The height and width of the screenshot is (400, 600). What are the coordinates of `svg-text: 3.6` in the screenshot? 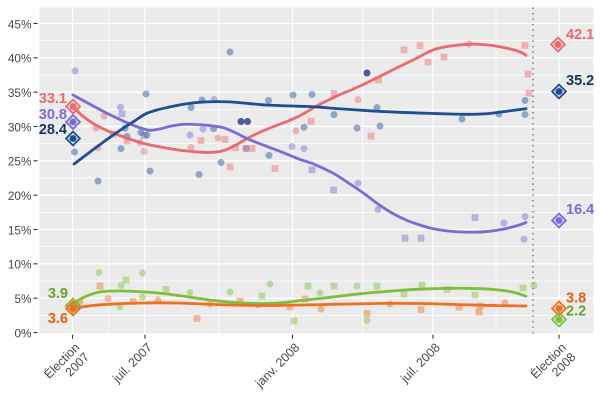 It's located at (58, 319).